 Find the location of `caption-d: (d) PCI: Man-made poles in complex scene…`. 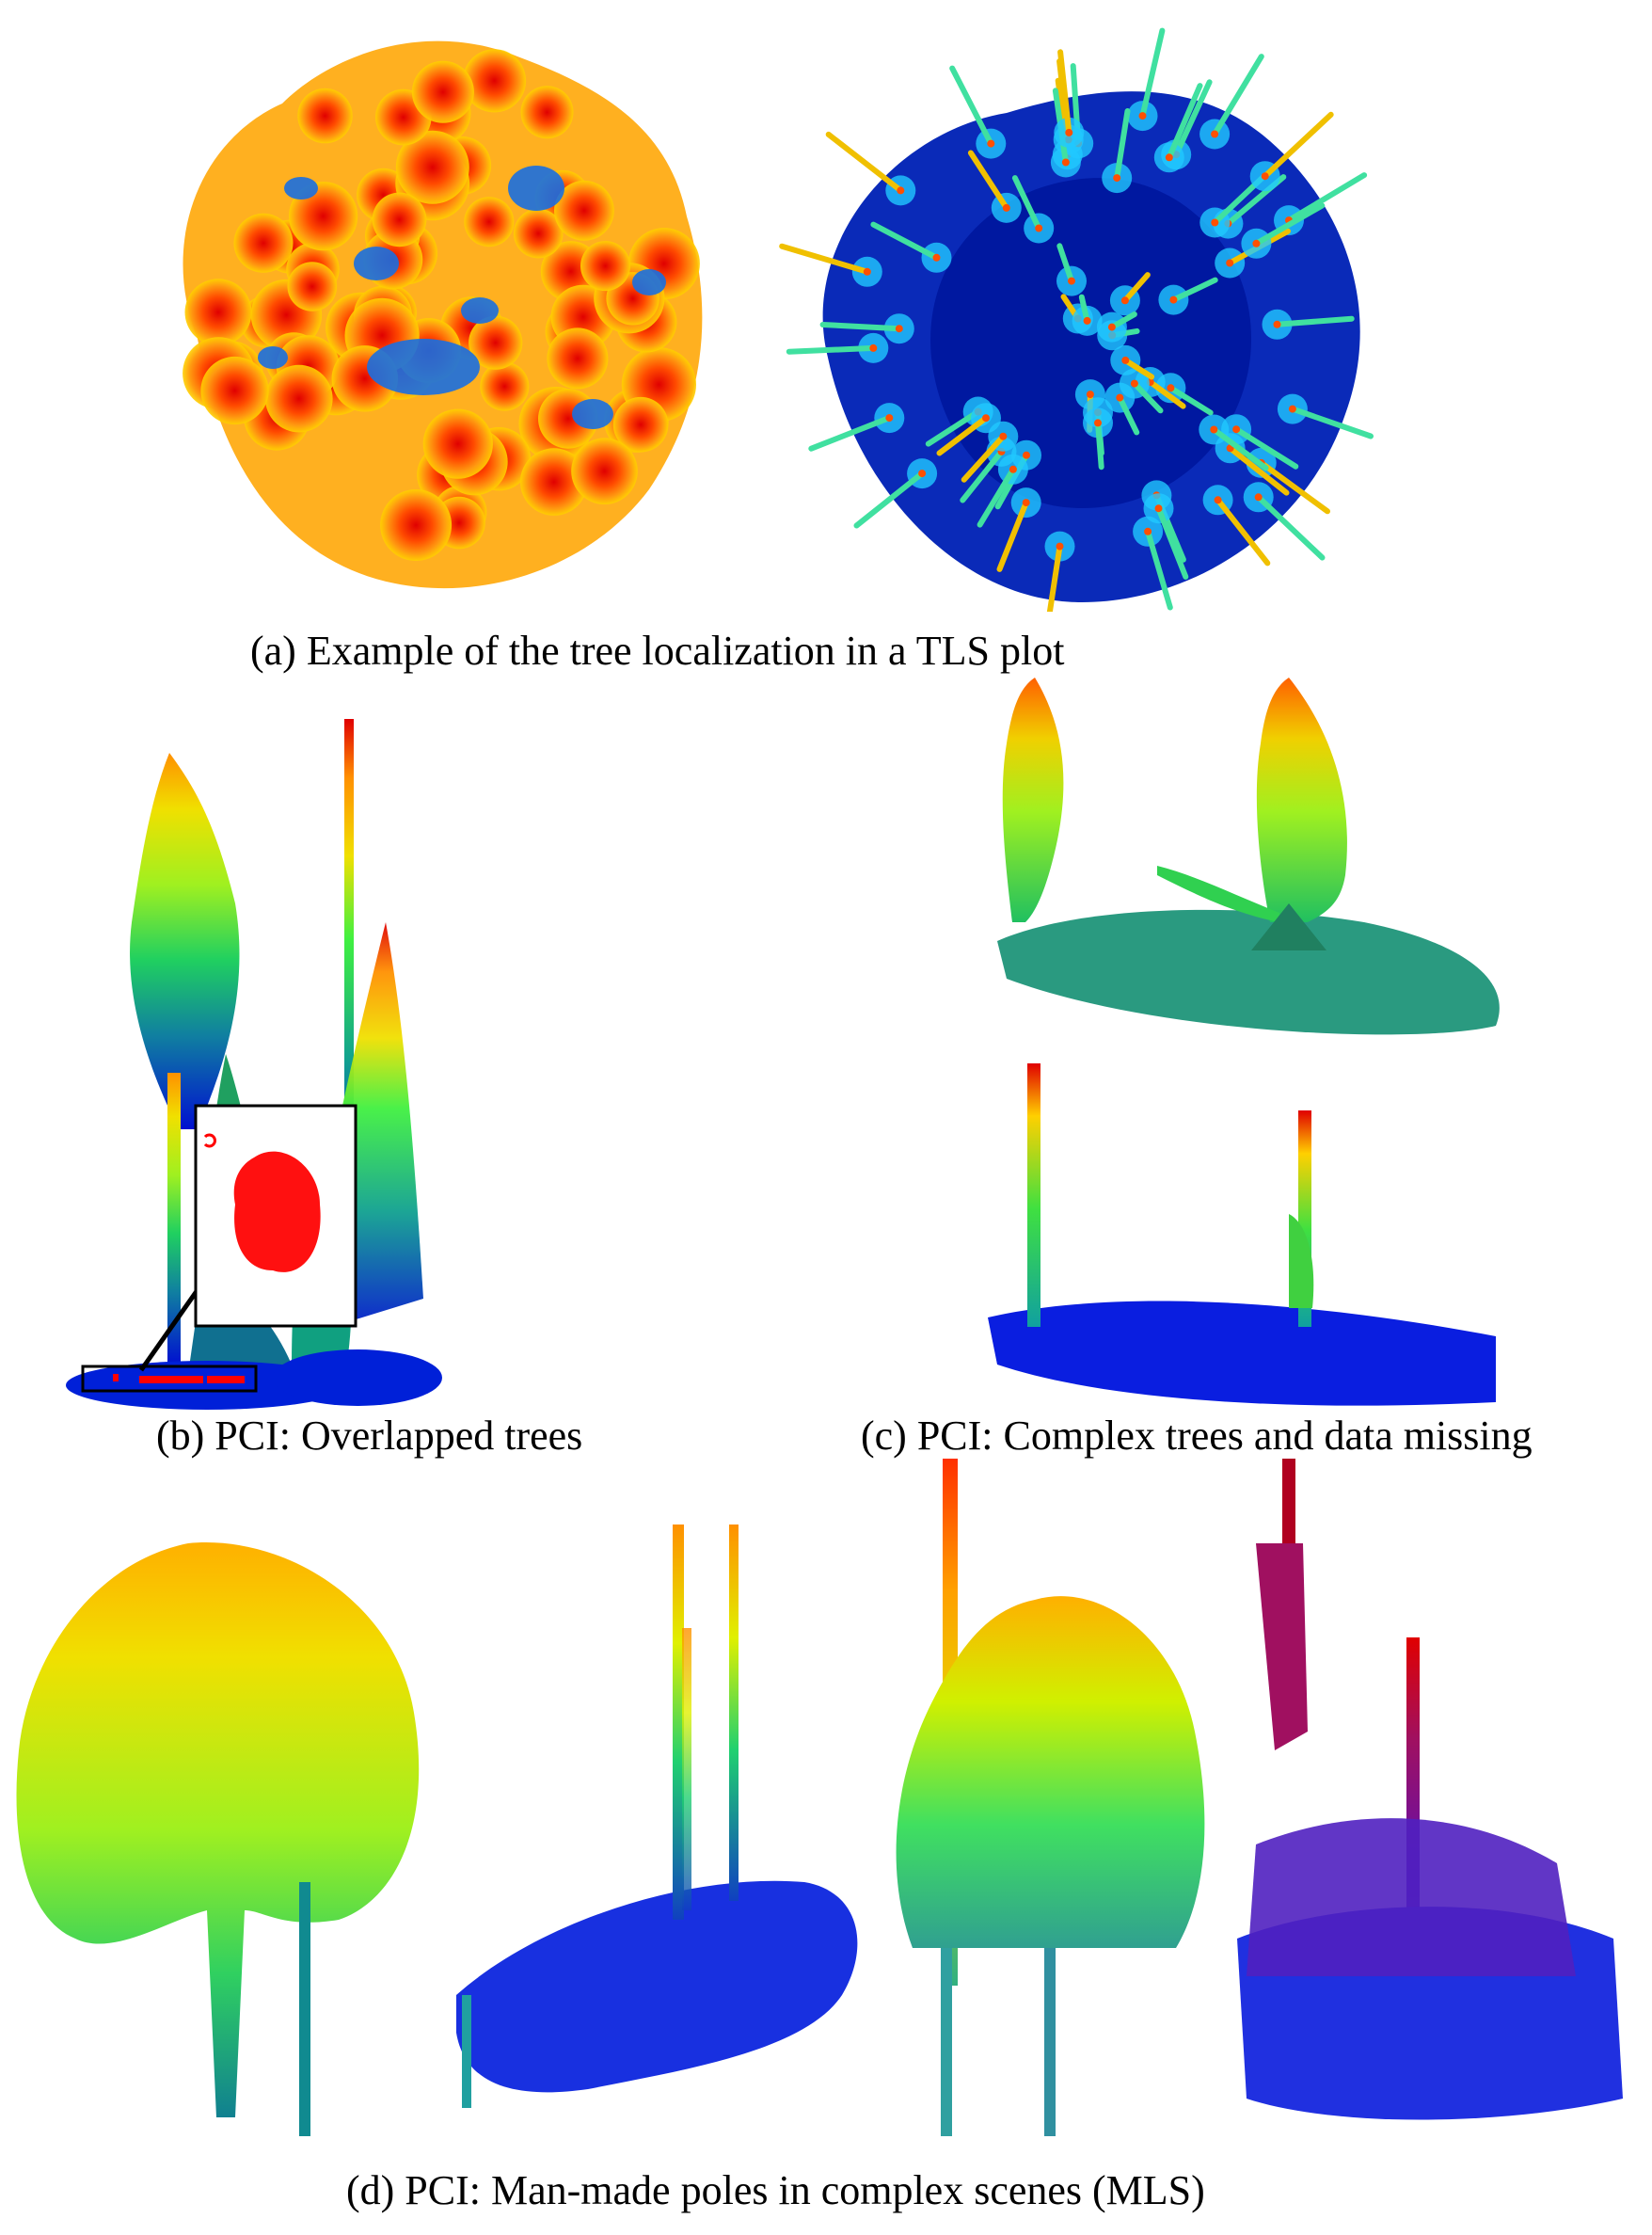

caption-d: (d) PCI: Man-made poles in complex scene… is located at coordinates (775, 2190).